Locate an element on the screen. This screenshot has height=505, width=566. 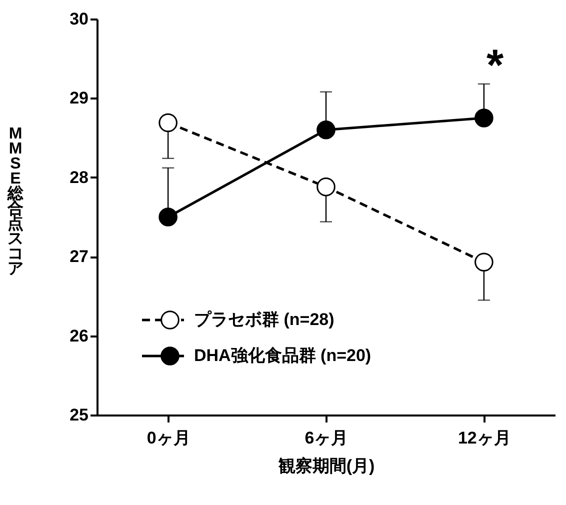
y-tick-label: 30 is located at coordinates (79, 19).